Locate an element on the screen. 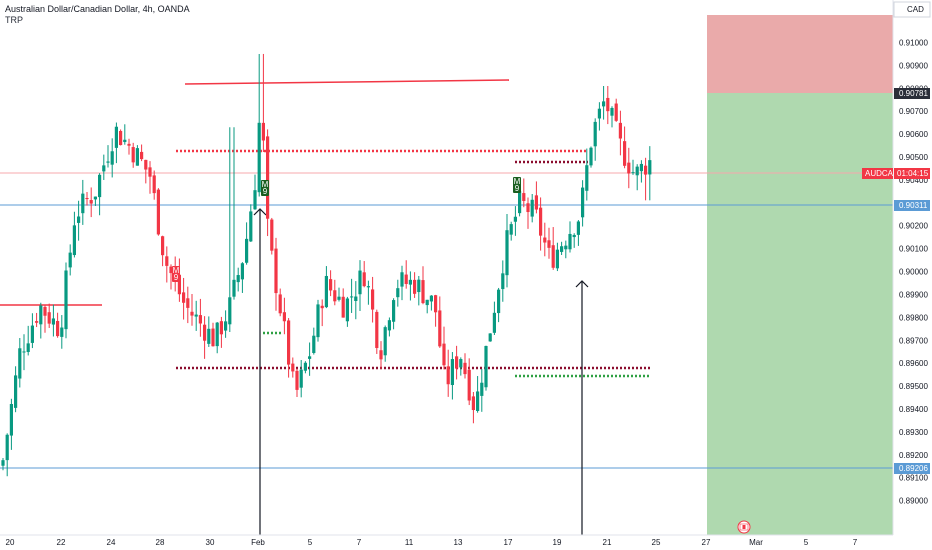 Image resolution: width=932 pixels, height=550 pixels. canada-flag-icon is located at coordinates (744, 527).